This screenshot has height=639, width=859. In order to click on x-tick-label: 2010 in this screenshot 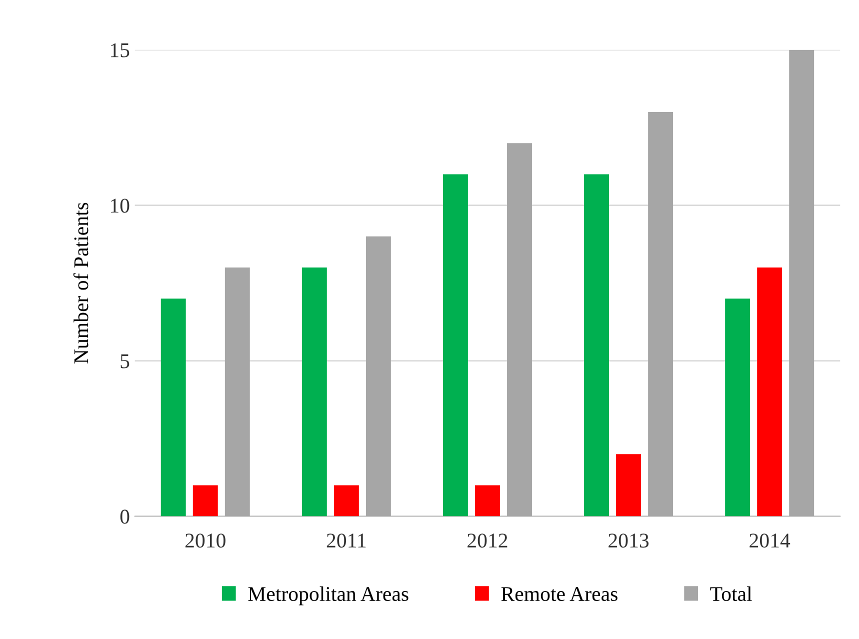, I will do `click(205, 541)`.